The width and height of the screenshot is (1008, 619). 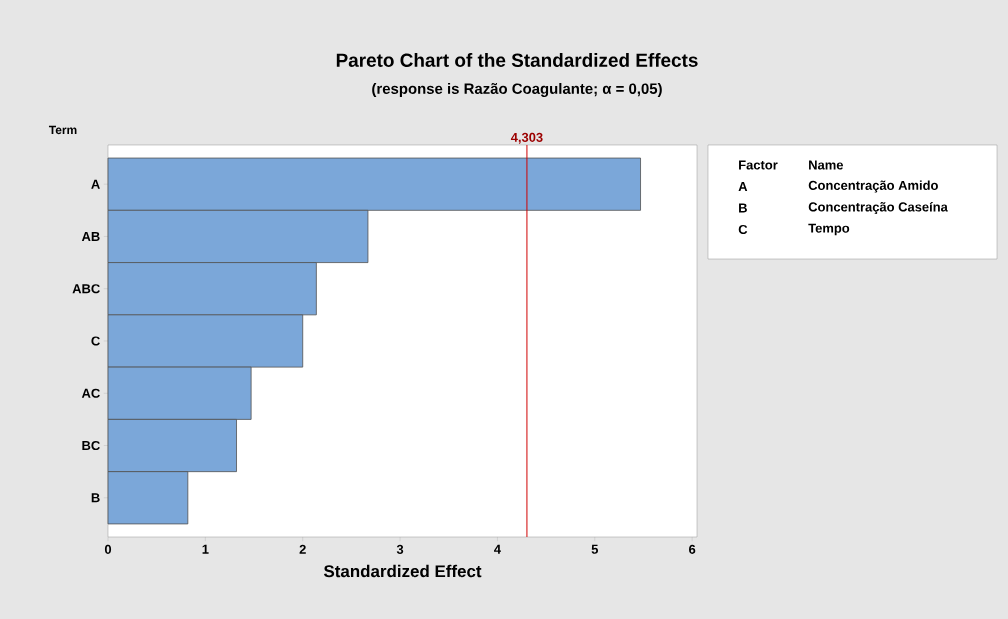 What do you see at coordinates (108, 549) in the screenshot?
I see `x-tick-label: 0` at bounding box center [108, 549].